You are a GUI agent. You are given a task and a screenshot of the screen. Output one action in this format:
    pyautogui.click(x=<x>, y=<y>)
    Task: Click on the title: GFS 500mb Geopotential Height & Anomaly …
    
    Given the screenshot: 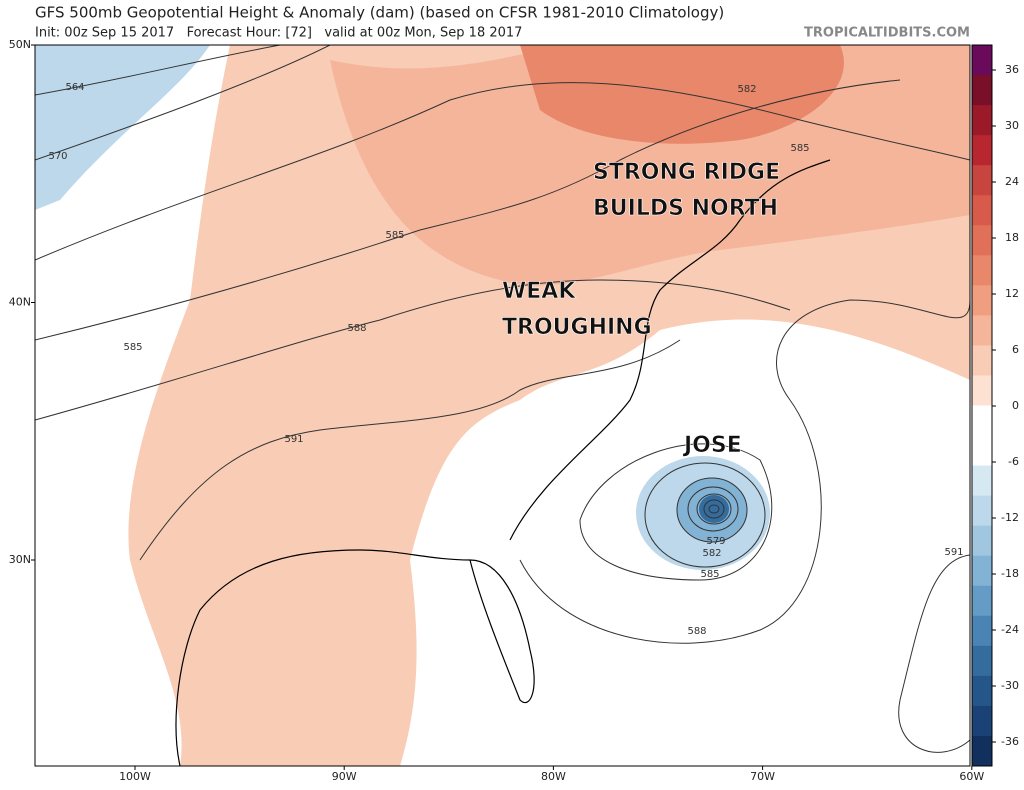 What is the action you would take?
    pyautogui.click(x=379, y=13)
    